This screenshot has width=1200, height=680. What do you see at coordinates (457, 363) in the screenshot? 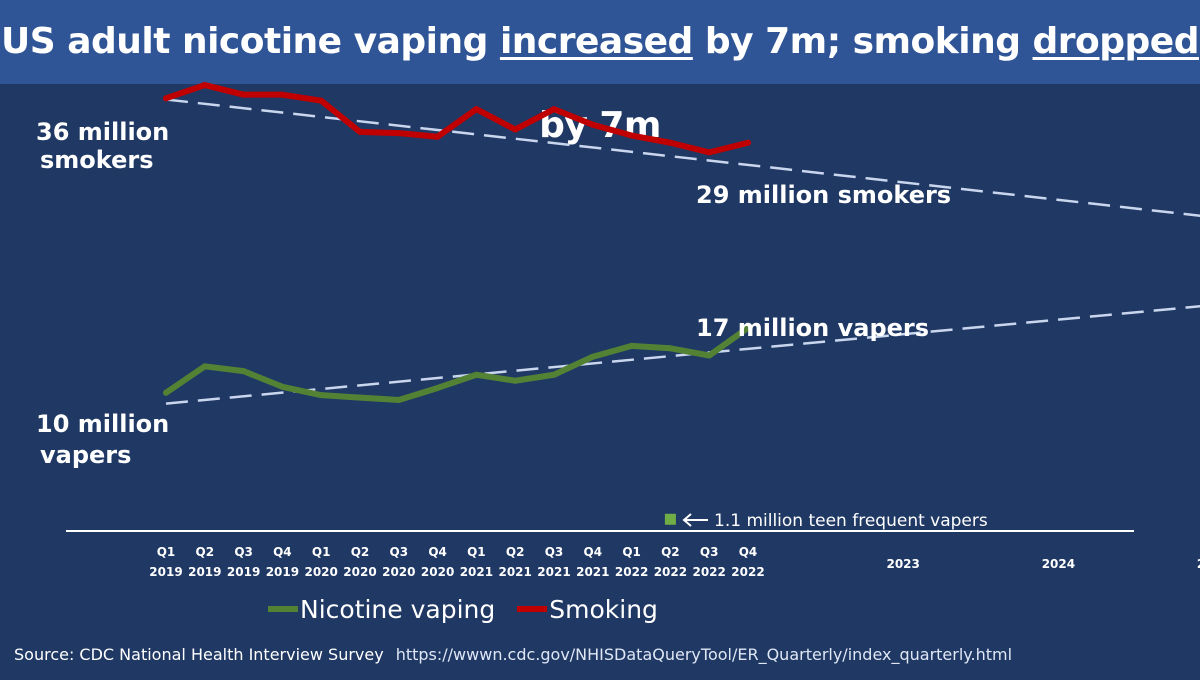
I see `vaping-series-line` at bounding box center [457, 363].